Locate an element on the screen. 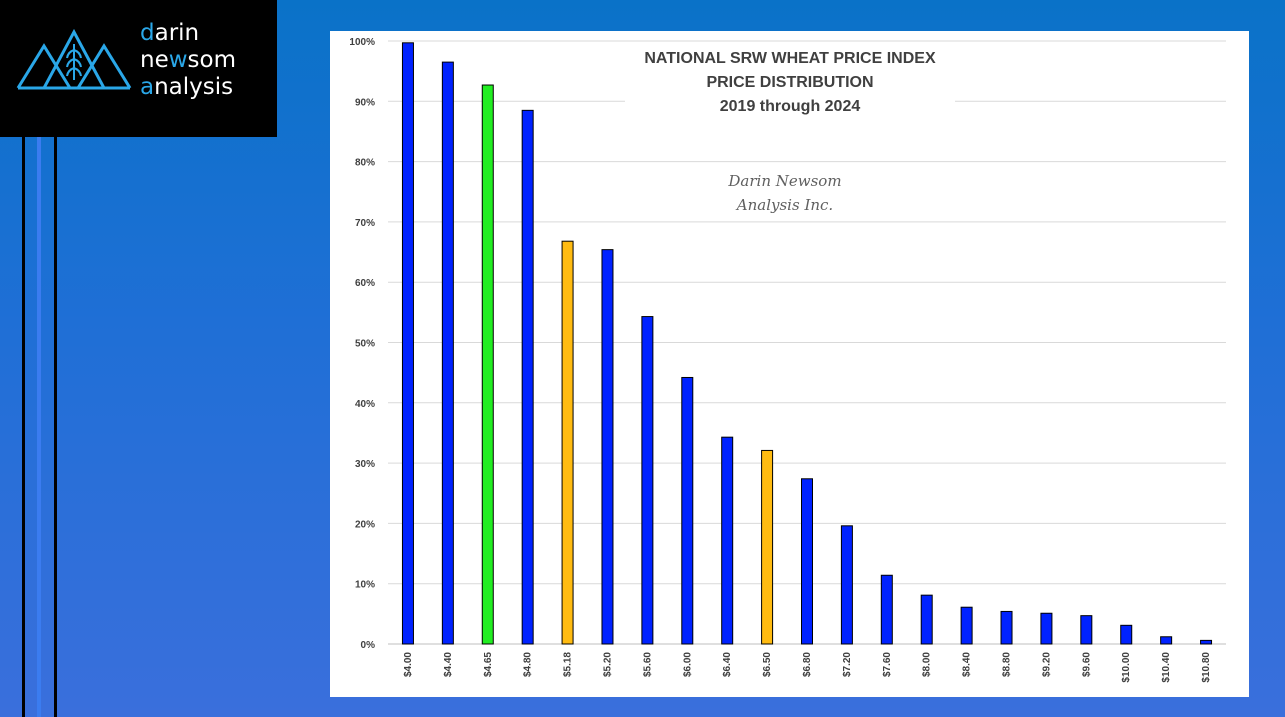 This screenshot has width=1285, height=717. y-tick-label: 90% is located at coordinates (365, 102).